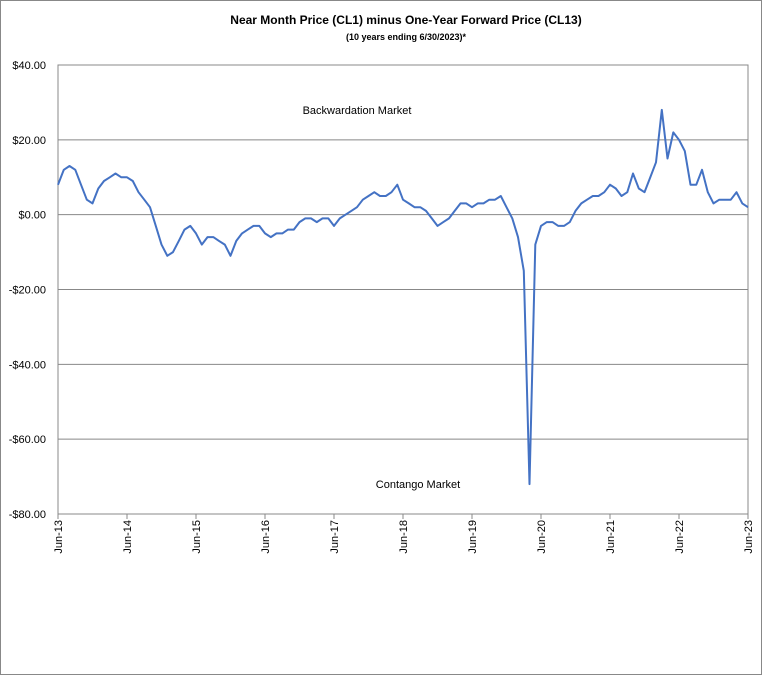 This screenshot has width=762, height=675. What do you see at coordinates (29, 66) in the screenshot?
I see `y-tick-label: $40.00` at bounding box center [29, 66].